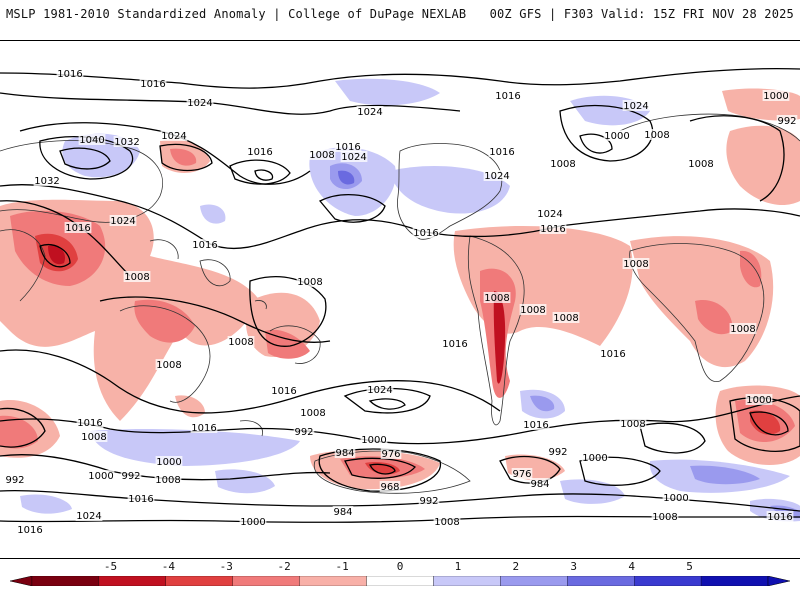  What do you see at coordinates (284, 566) in the screenshot?
I see `colorbar-tick-label: -2` at bounding box center [284, 566].